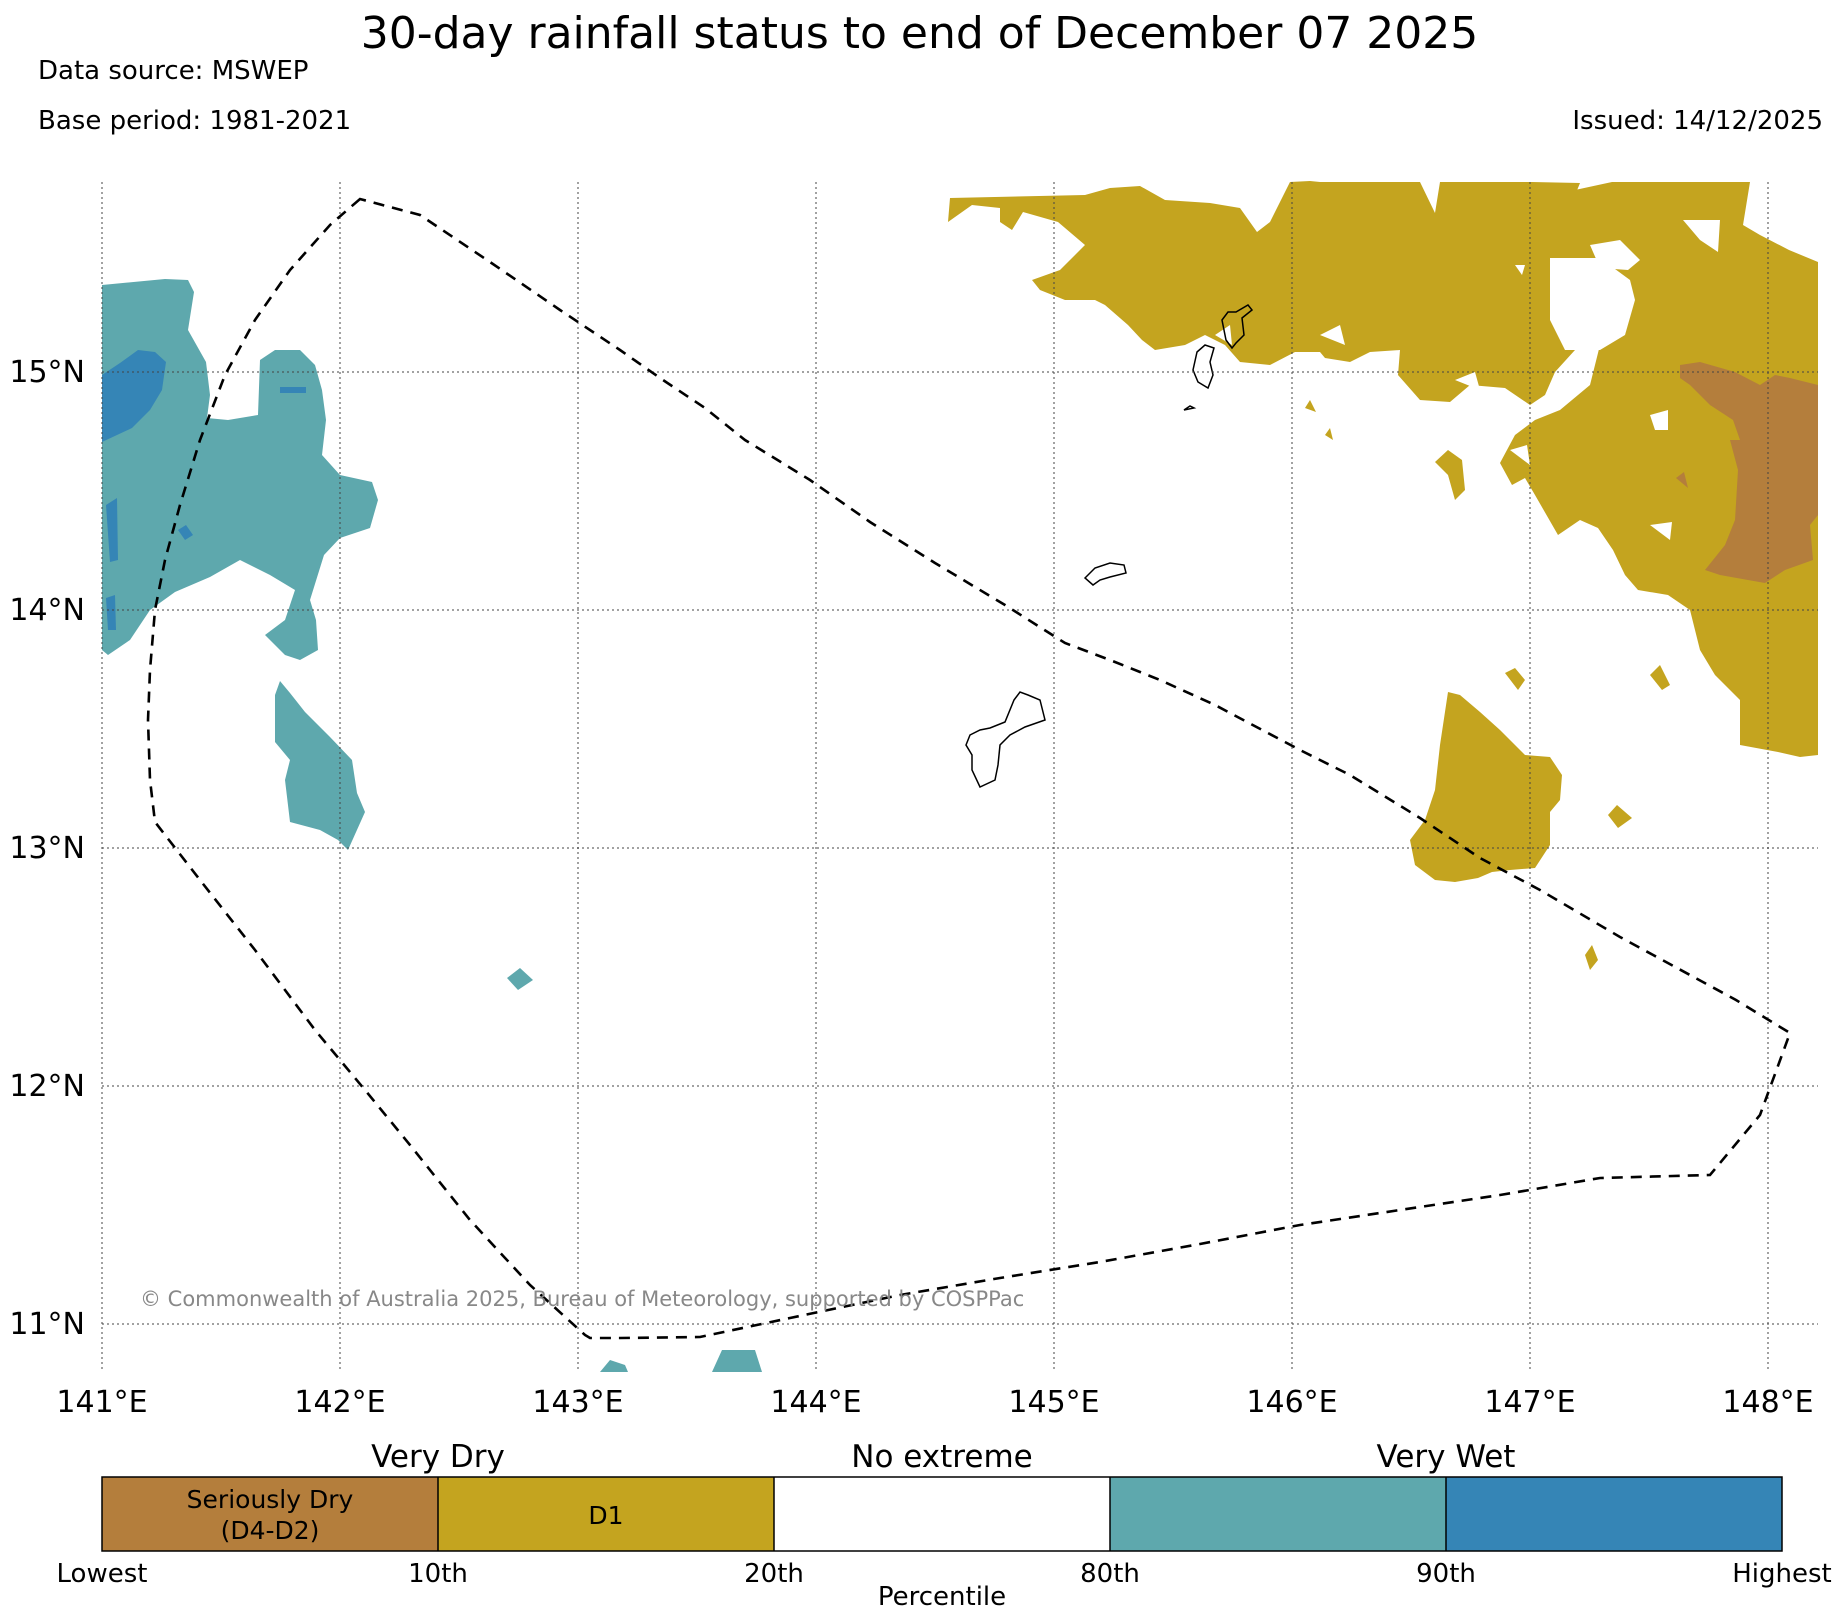  Describe the element at coordinates (339, 1402) in the screenshot. I see `lon-label: 142°E` at that location.